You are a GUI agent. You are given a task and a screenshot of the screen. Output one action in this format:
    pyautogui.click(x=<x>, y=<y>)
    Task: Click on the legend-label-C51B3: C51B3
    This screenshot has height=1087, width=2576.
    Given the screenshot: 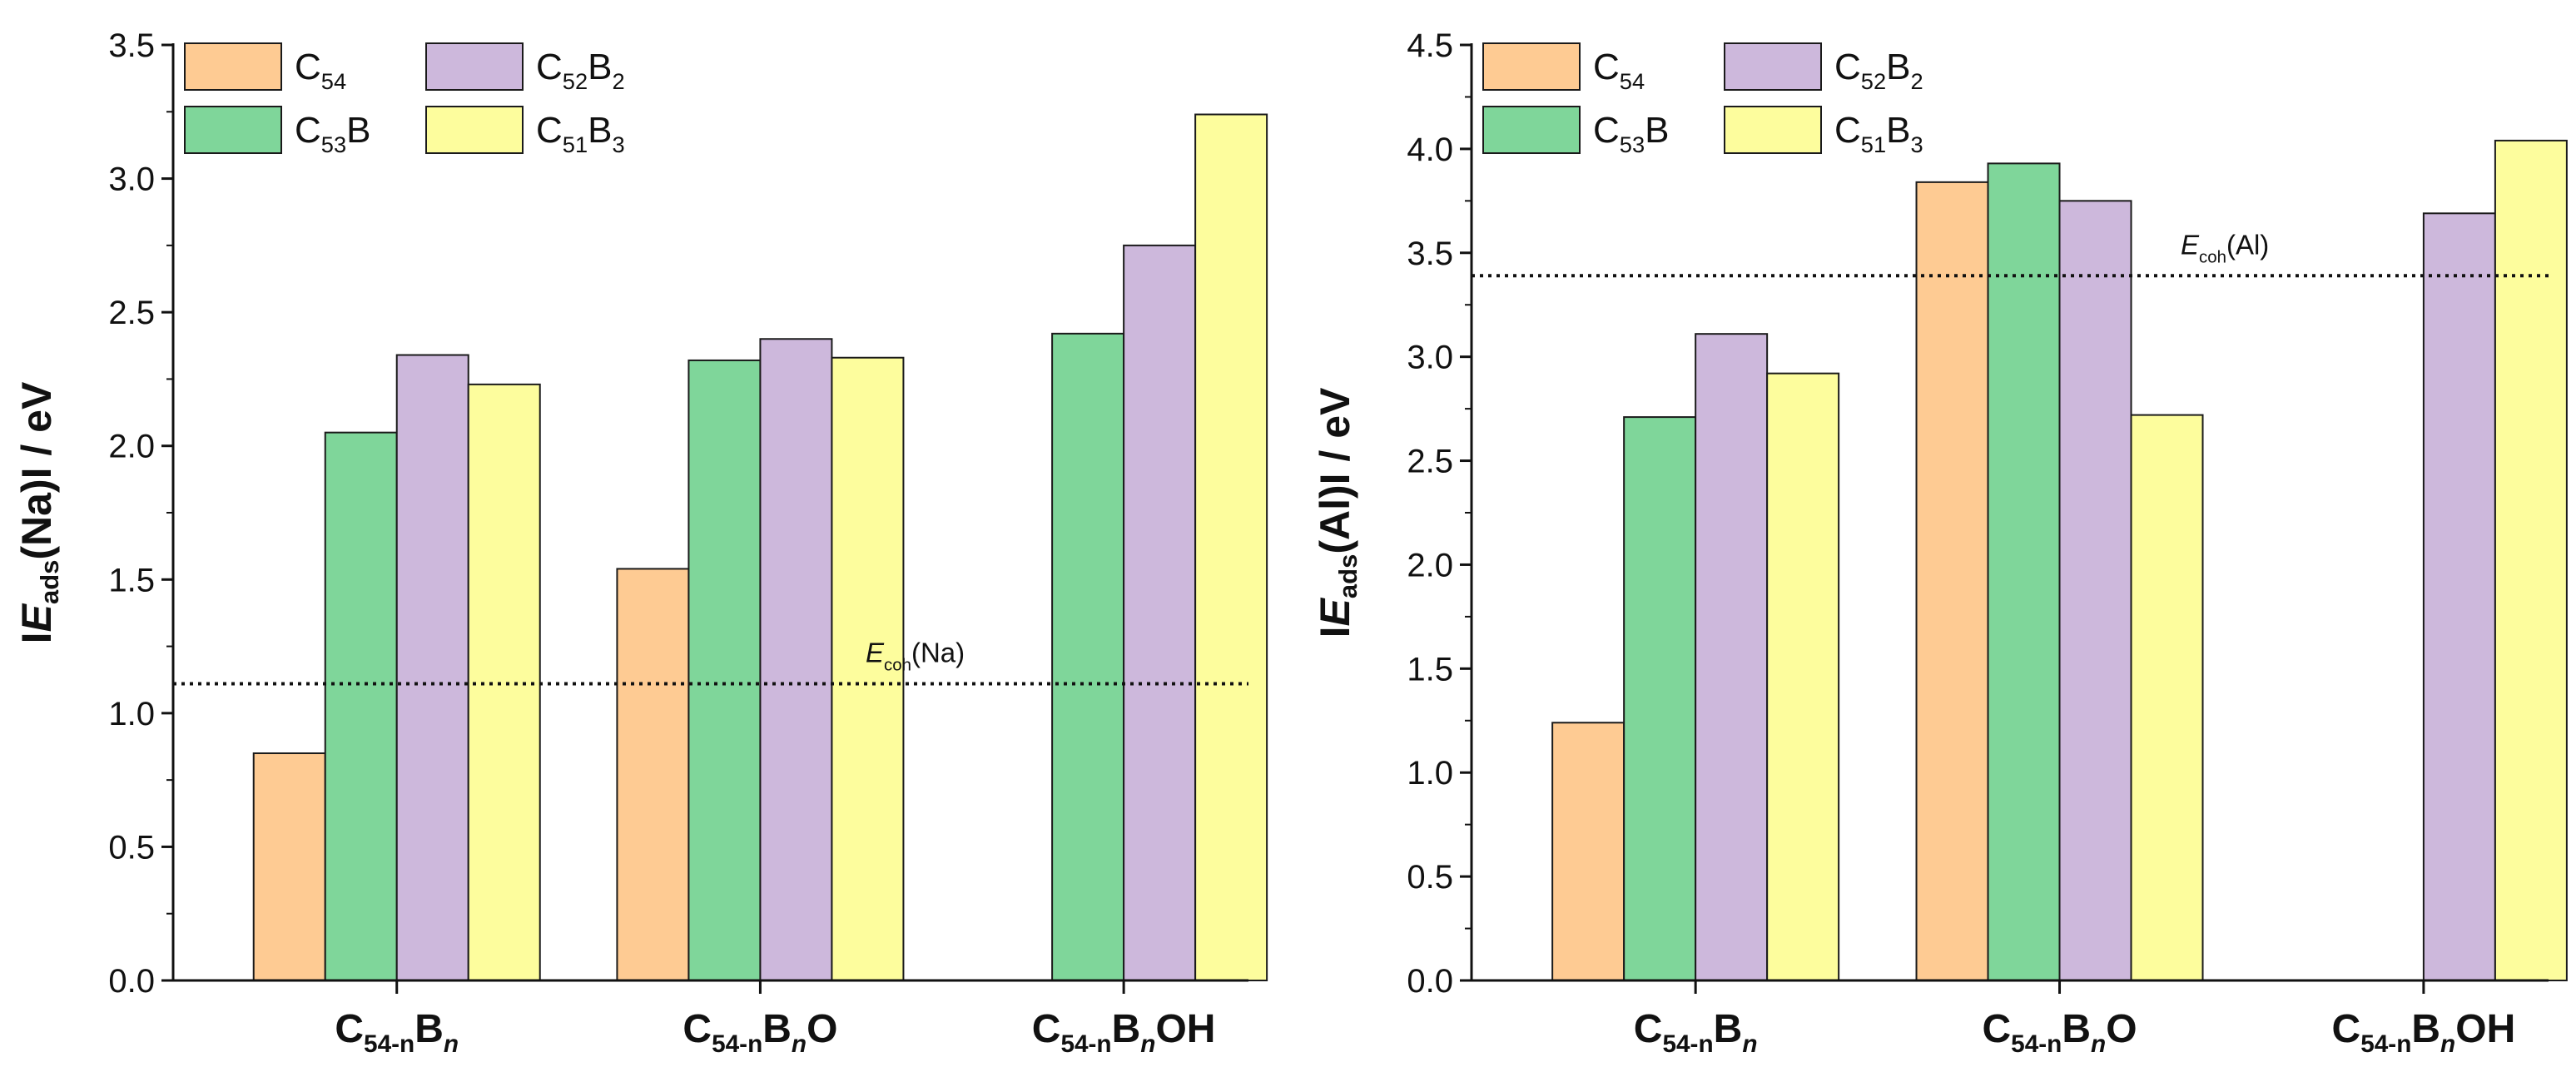 What is the action you would take?
    pyautogui.click(x=580, y=133)
    